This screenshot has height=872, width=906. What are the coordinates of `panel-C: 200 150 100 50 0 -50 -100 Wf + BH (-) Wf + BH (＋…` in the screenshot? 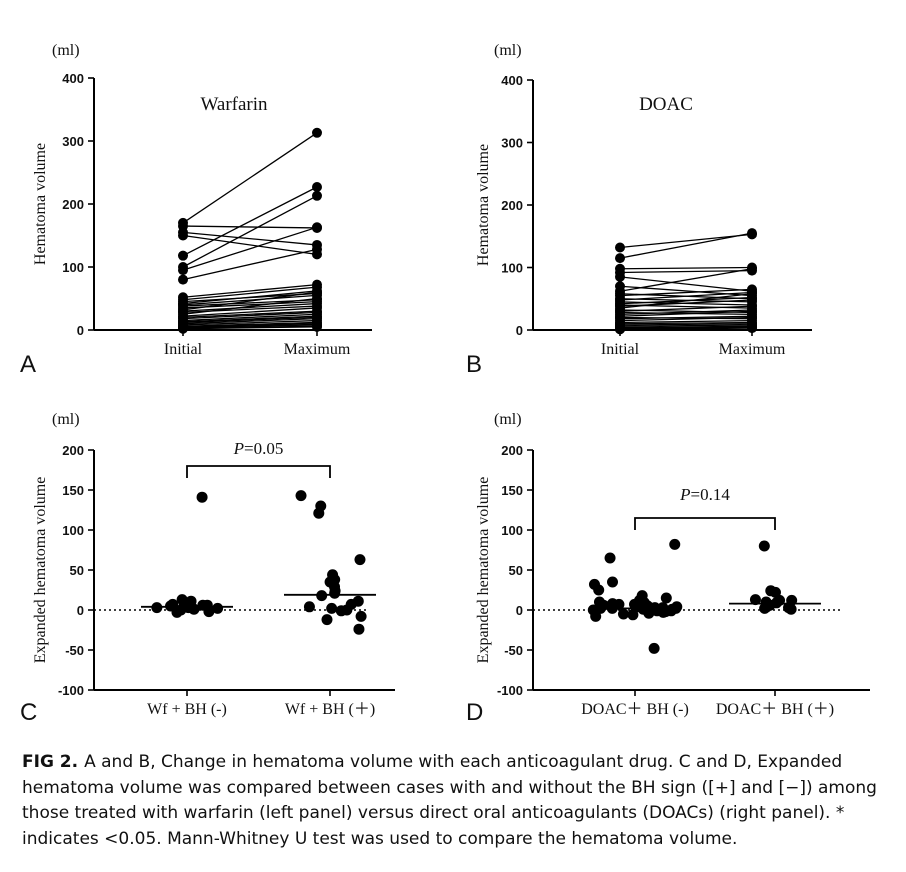 It's located at (207, 568).